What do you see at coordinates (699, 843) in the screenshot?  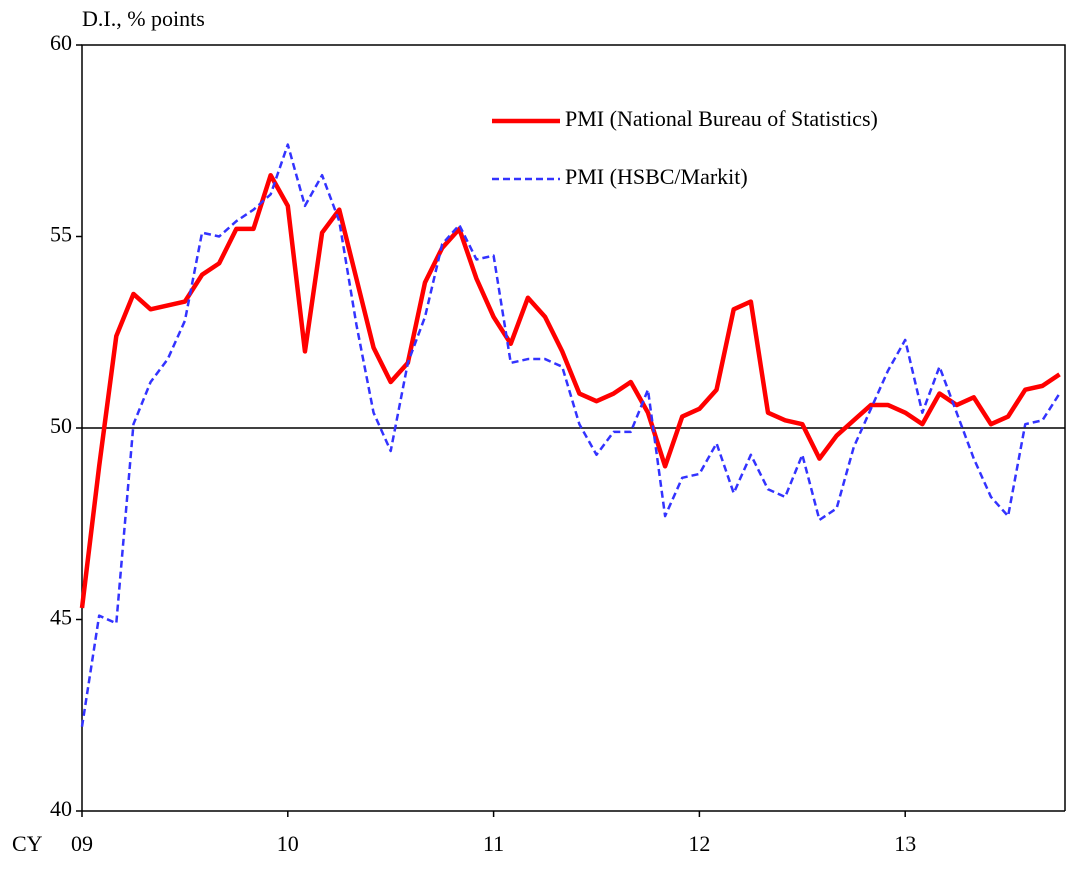 I see `x-tick-label: 12` at bounding box center [699, 843].